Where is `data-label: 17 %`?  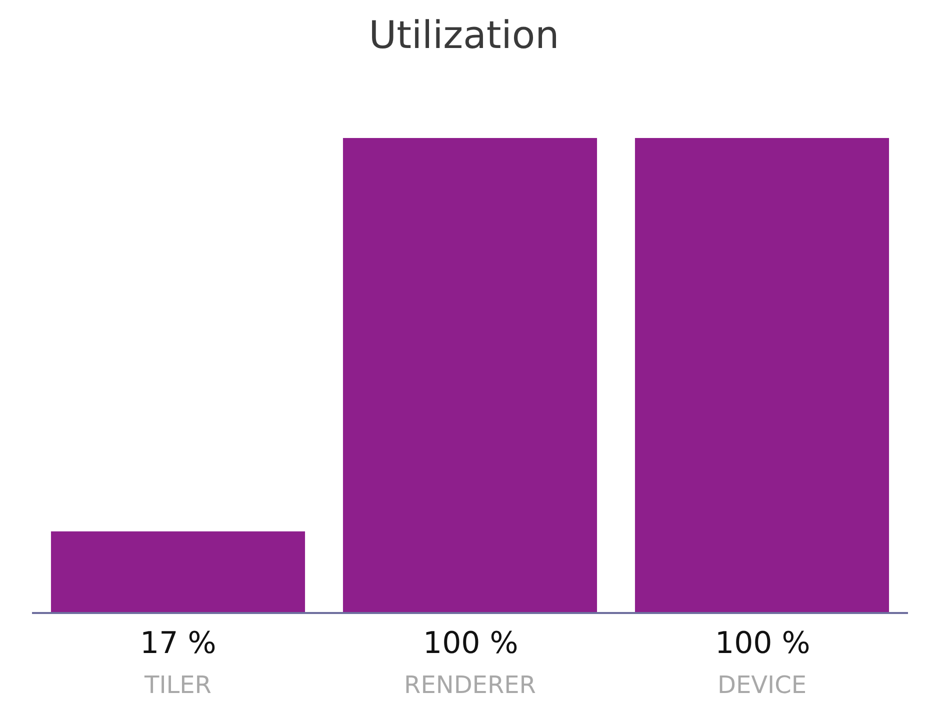 data-label: 17 % is located at coordinates (178, 643).